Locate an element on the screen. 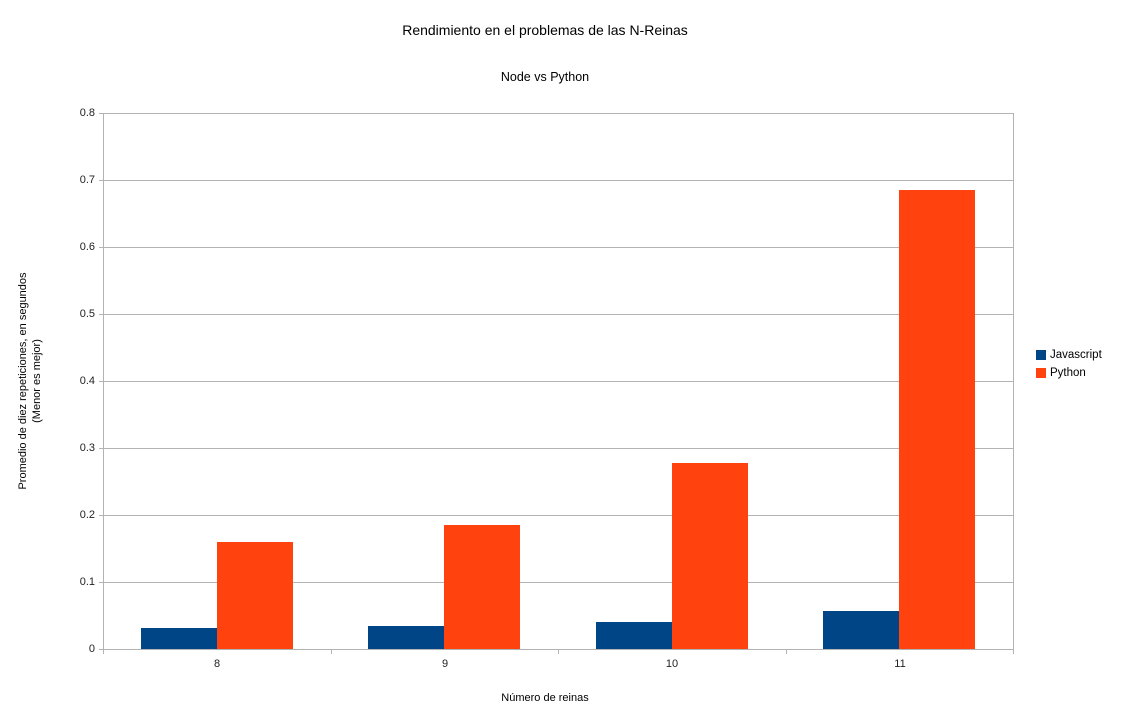  legend-label-python: Python is located at coordinates (1068, 373).